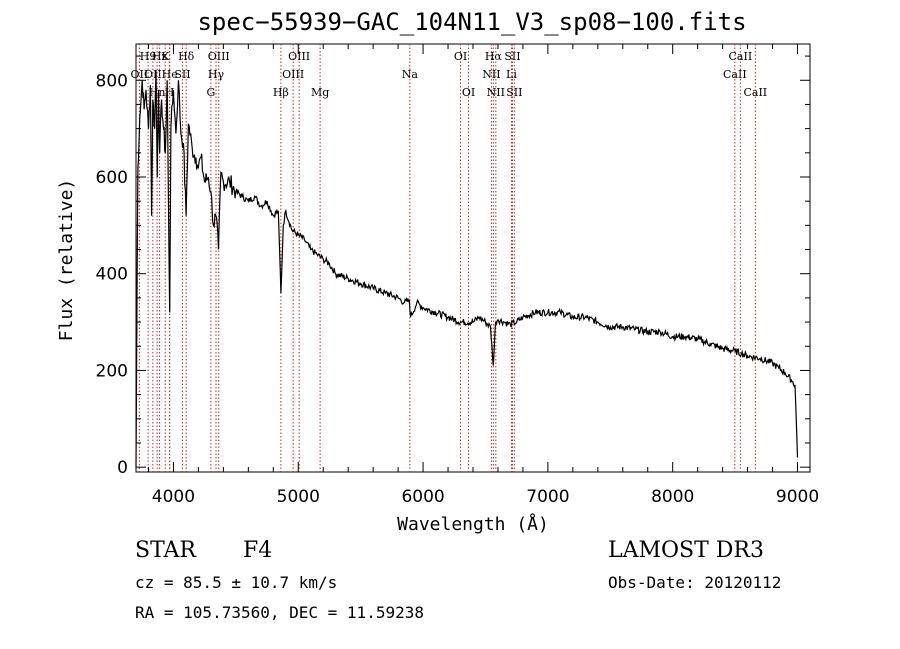 The width and height of the screenshot is (900, 649). What do you see at coordinates (236, 582) in the screenshot?
I see `redshift-velocity: cz = 85.5 ± 10.7 km/s` at bounding box center [236, 582].